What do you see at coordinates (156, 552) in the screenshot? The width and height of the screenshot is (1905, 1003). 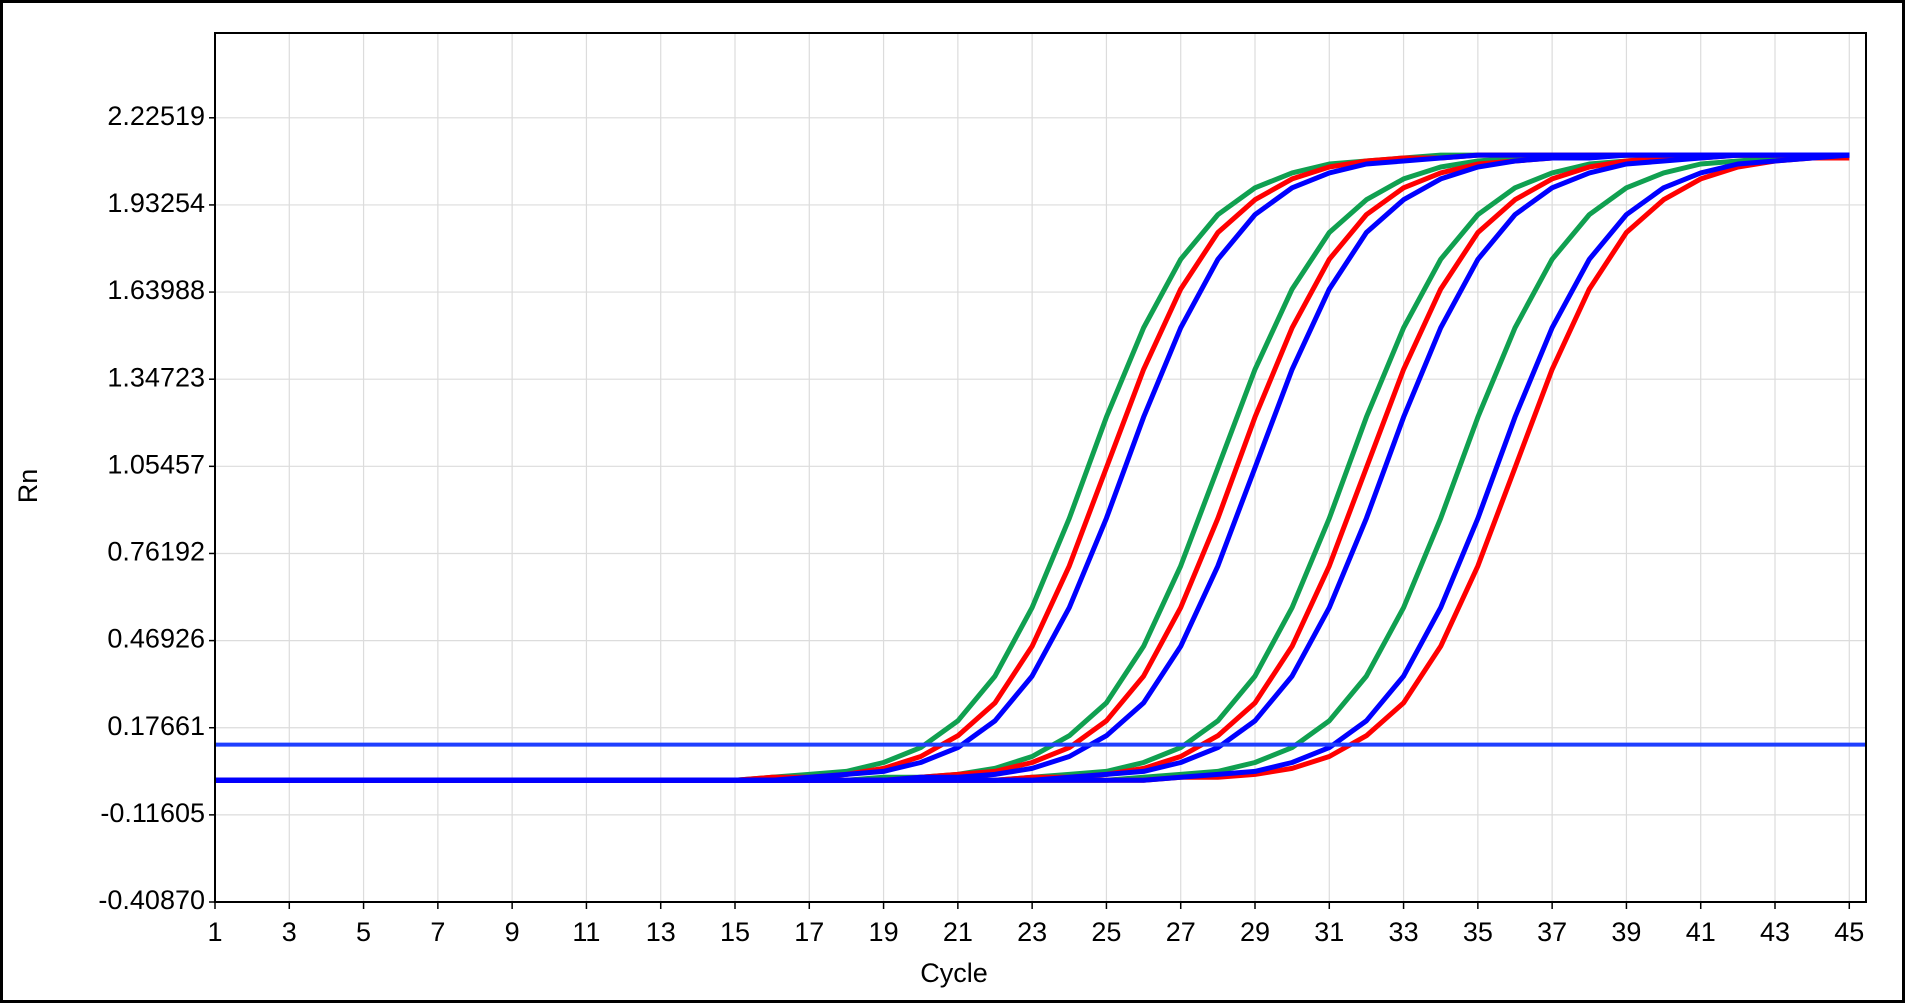 I see `y-tick-label: 0.76192` at bounding box center [156, 552].